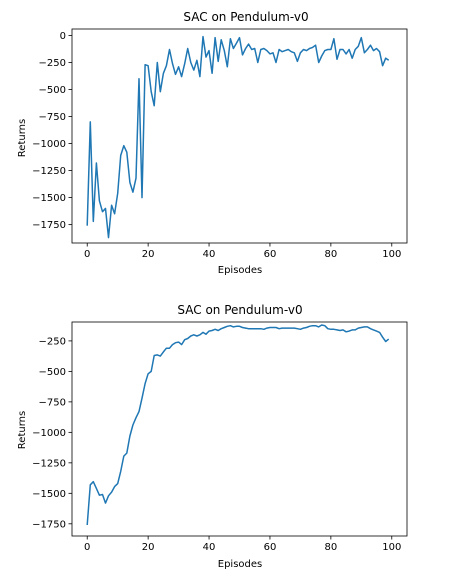 This screenshot has width=460, height=582. I want to click on chart-1-title: SAC on Pendulum-v0, so click(245, 17).